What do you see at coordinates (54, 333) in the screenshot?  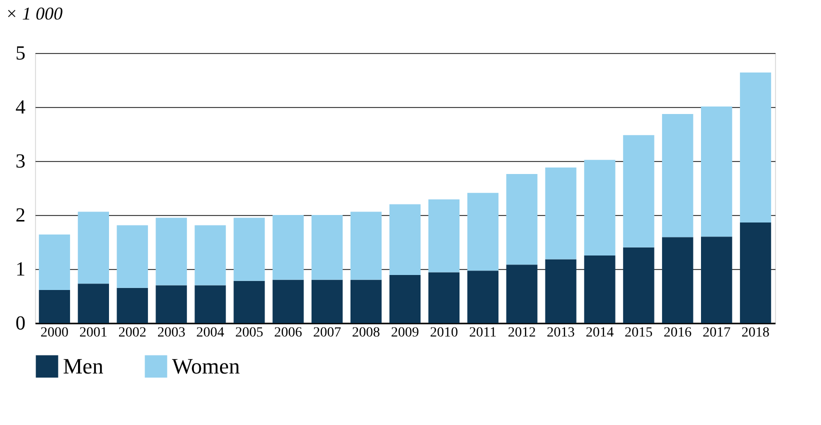 I see `x-tick-label: 2000` at bounding box center [54, 333].